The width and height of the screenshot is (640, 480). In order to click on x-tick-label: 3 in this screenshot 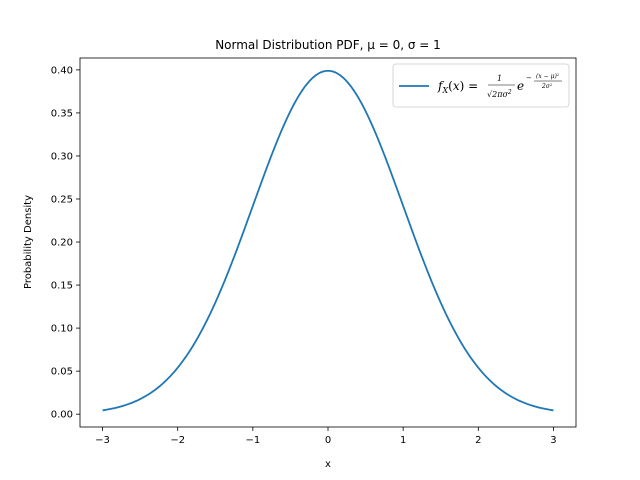, I will do `click(553, 440)`.